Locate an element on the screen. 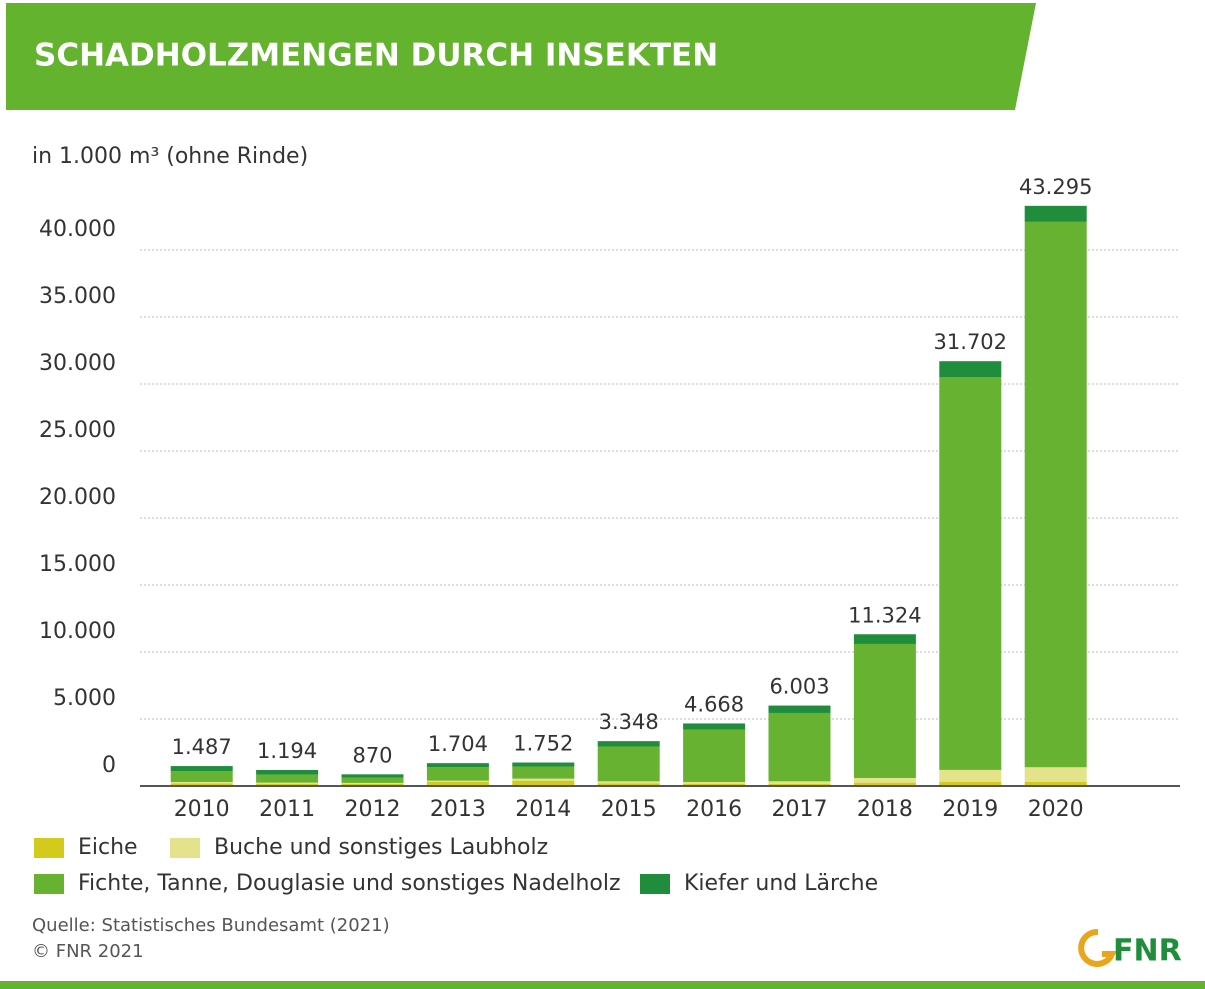 The height and width of the screenshot is (989, 1205). total-label: 11.324 is located at coordinates (884, 615).